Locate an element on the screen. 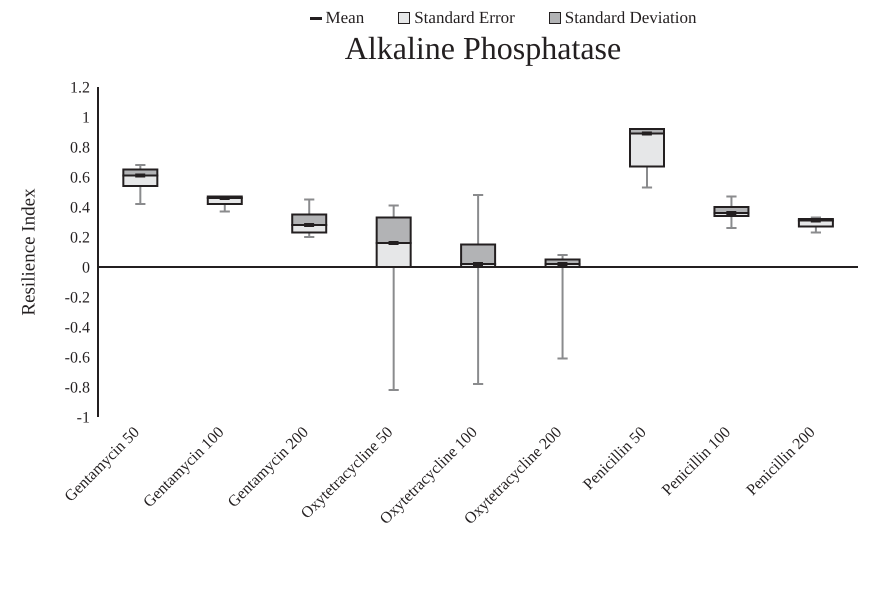  y-tick-label: 0.6 is located at coordinates (80, 178).